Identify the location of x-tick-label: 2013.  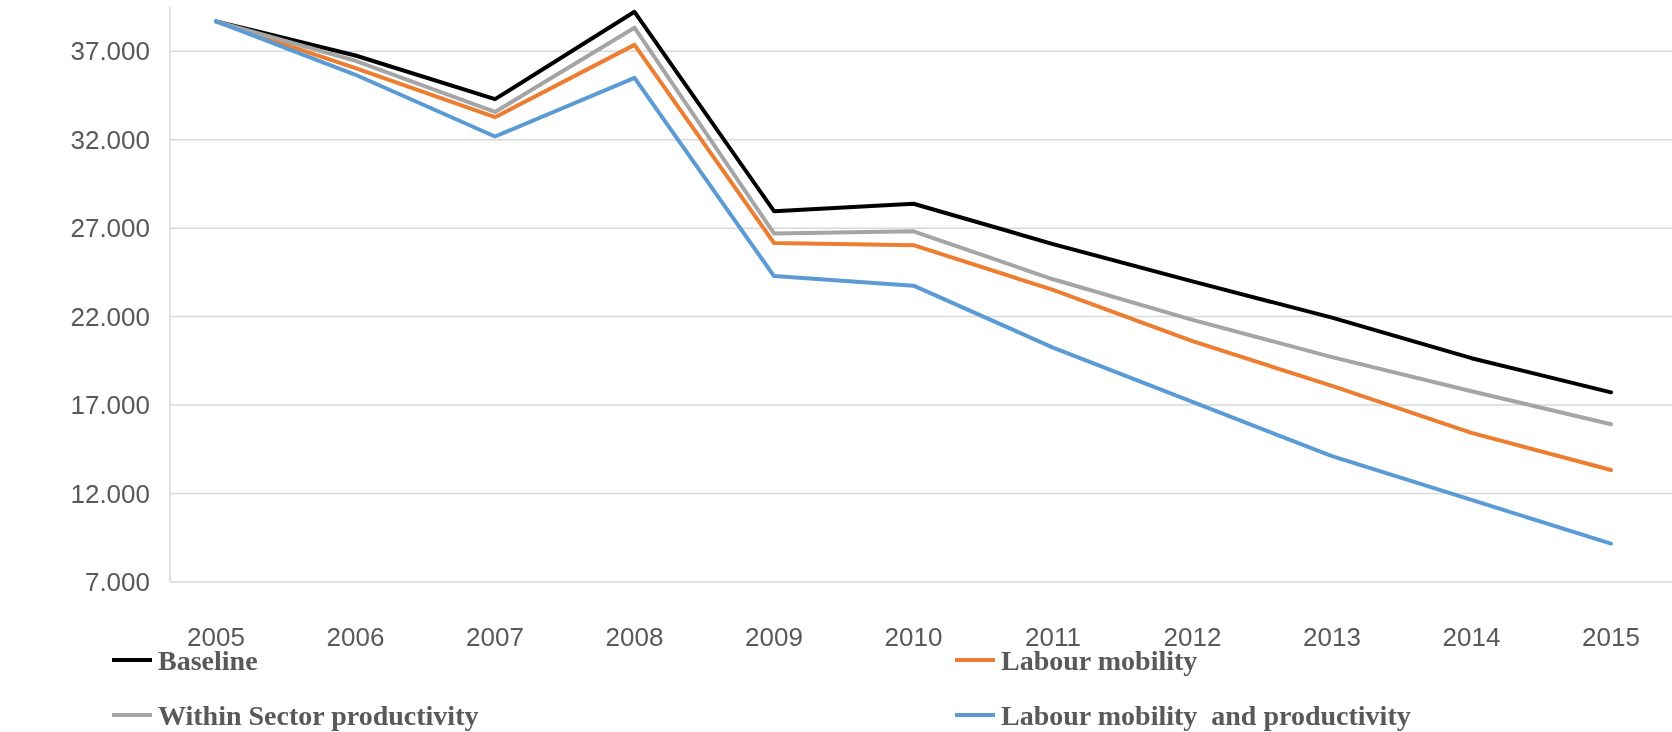
(1332, 637).